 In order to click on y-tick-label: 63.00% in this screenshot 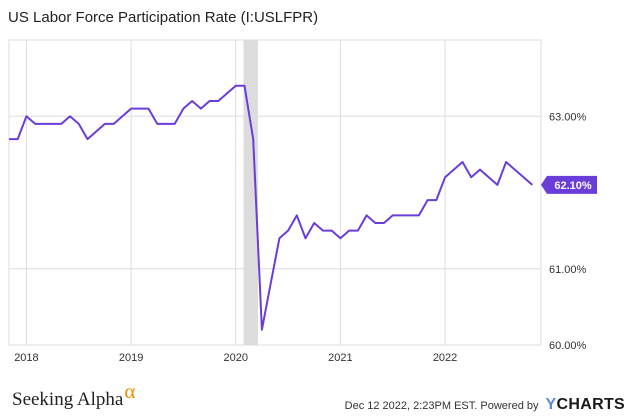, I will do `click(568, 117)`.